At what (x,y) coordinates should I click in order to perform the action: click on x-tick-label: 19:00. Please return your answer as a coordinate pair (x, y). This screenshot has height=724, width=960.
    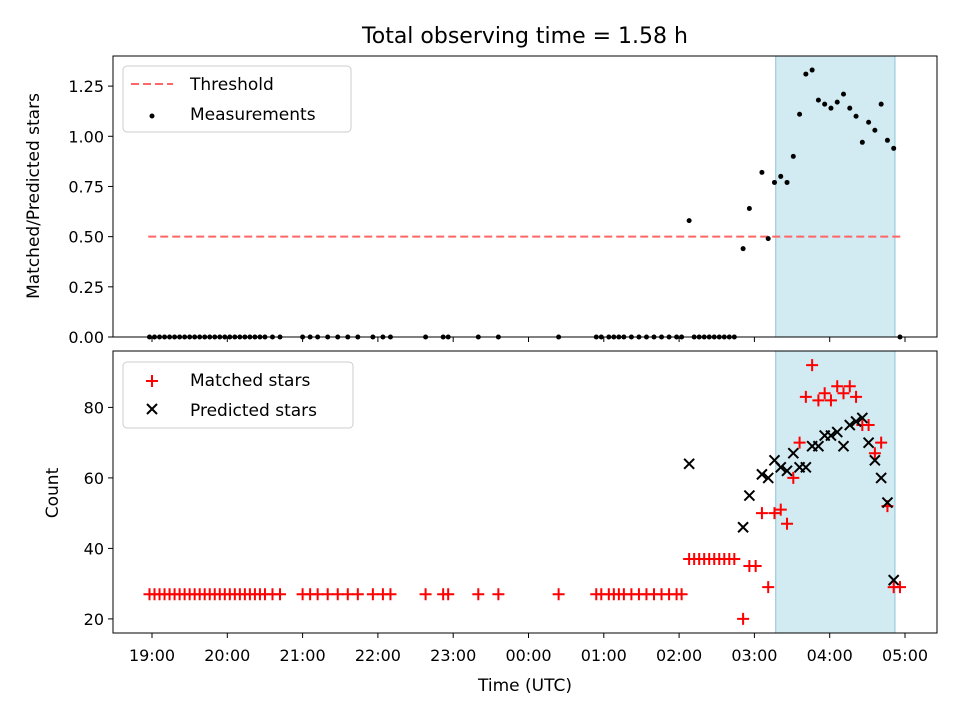
    Looking at the image, I should click on (152, 655).